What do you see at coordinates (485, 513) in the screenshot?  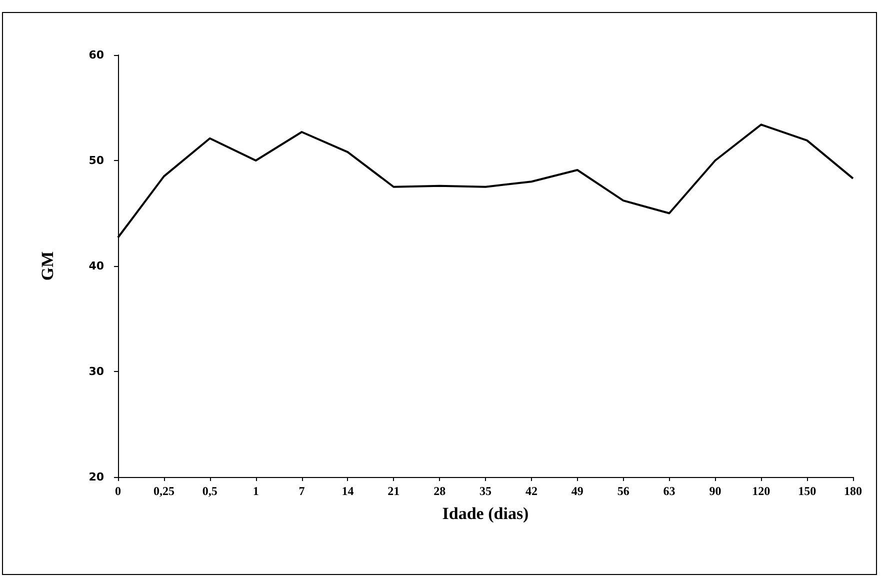 I see `x-axis-title: Idade (dias)` at bounding box center [485, 513].